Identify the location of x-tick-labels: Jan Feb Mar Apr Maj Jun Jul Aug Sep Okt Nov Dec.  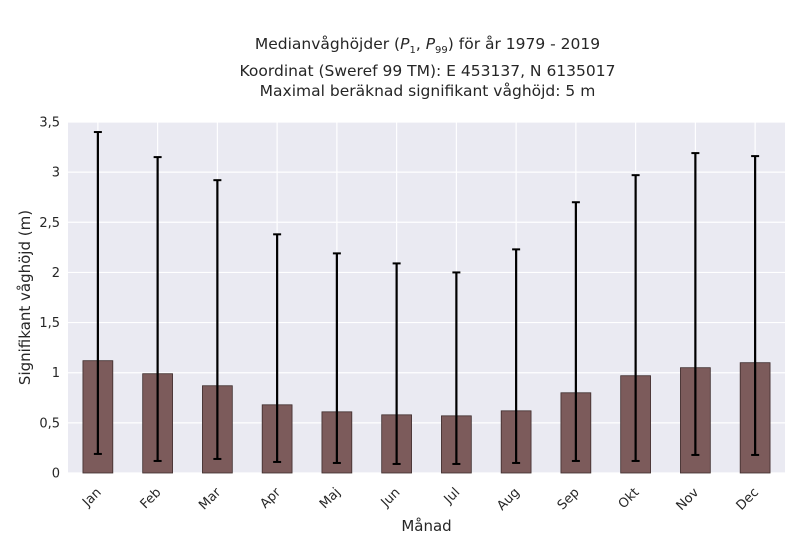
(420, 499).